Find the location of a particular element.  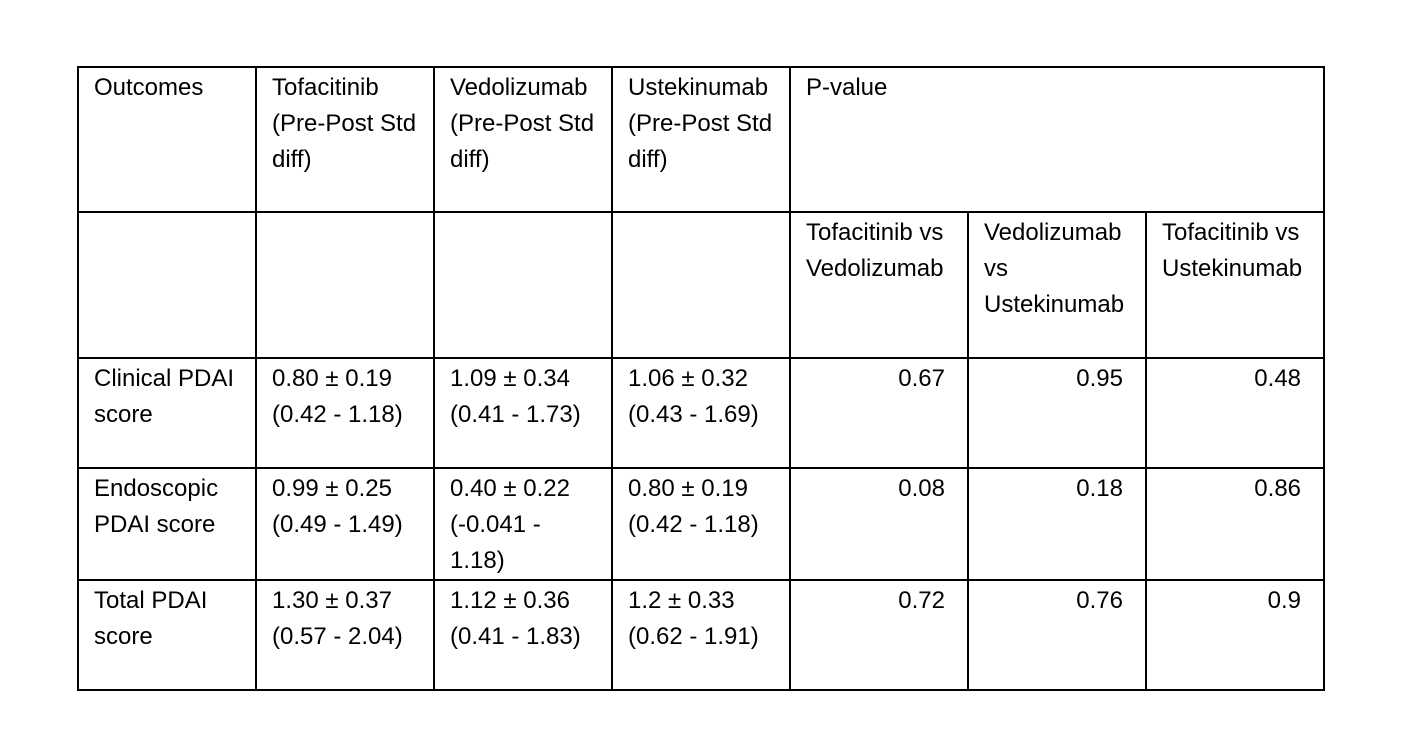

value-cell: 0.40 ± 0.22 (-0.041 - 1.18) is located at coordinates (523, 524).